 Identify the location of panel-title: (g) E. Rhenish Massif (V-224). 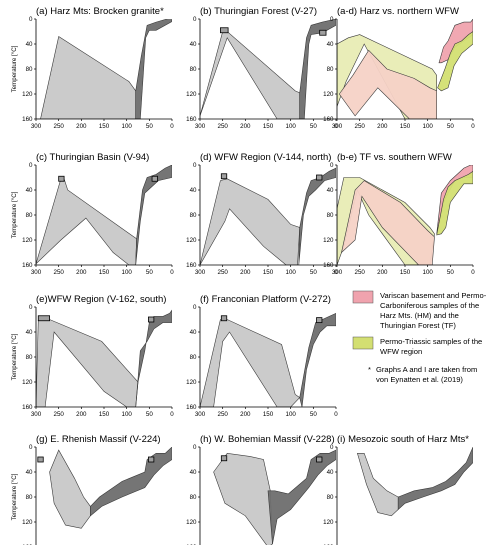
(98, 439).